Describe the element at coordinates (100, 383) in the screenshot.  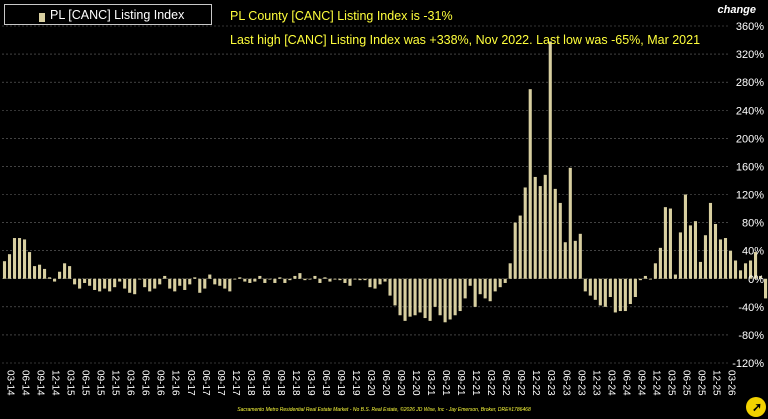
I see `x-tick-label: 09-15` at that location.